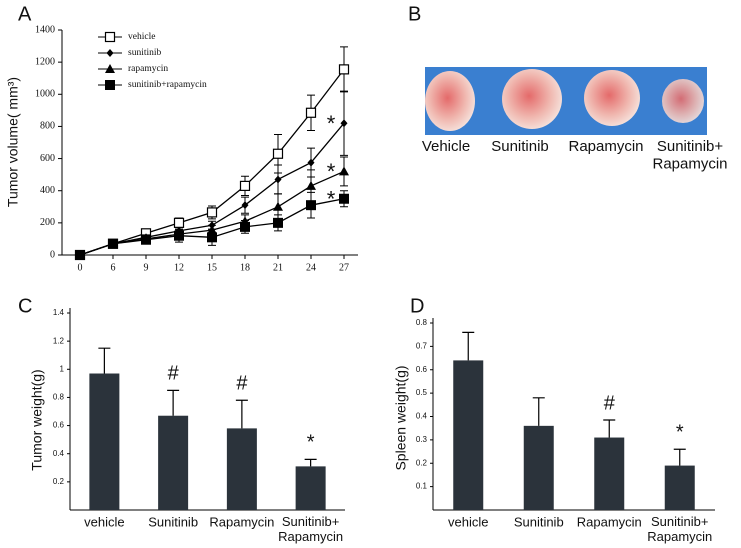 This screenshot has height=548, width=741. I want to click on y-tick-label: 1.4, so click(59, 312).